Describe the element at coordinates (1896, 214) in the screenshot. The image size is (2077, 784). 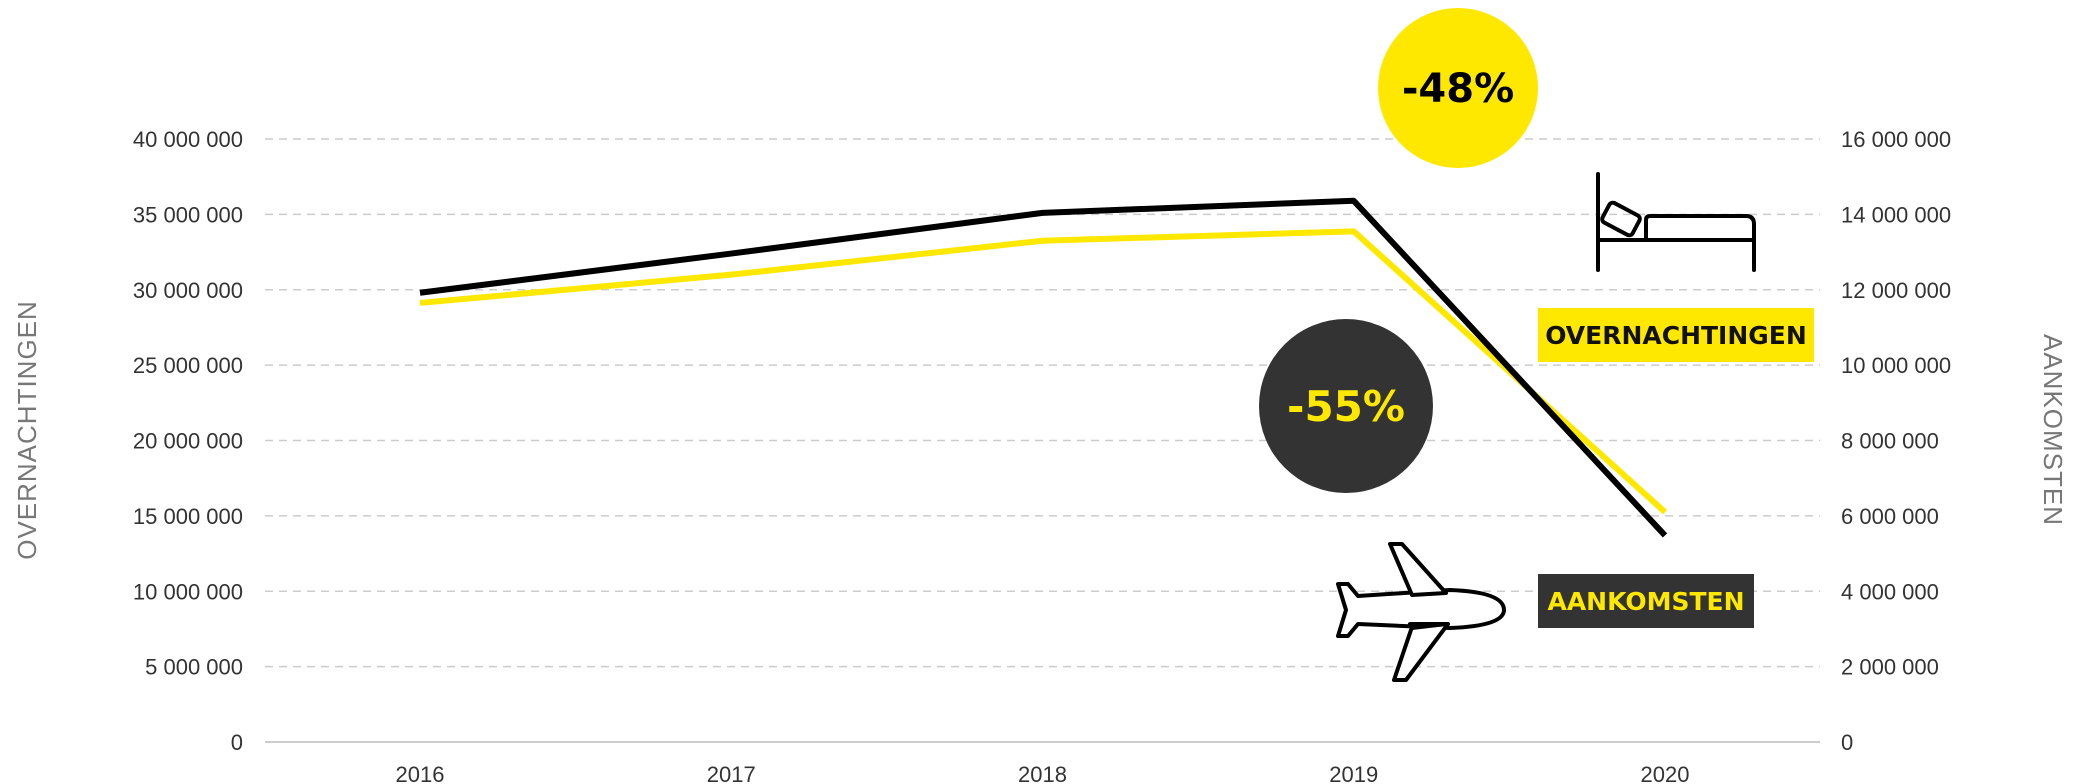
I see `right-tick-label: 14 000 000` at that location.